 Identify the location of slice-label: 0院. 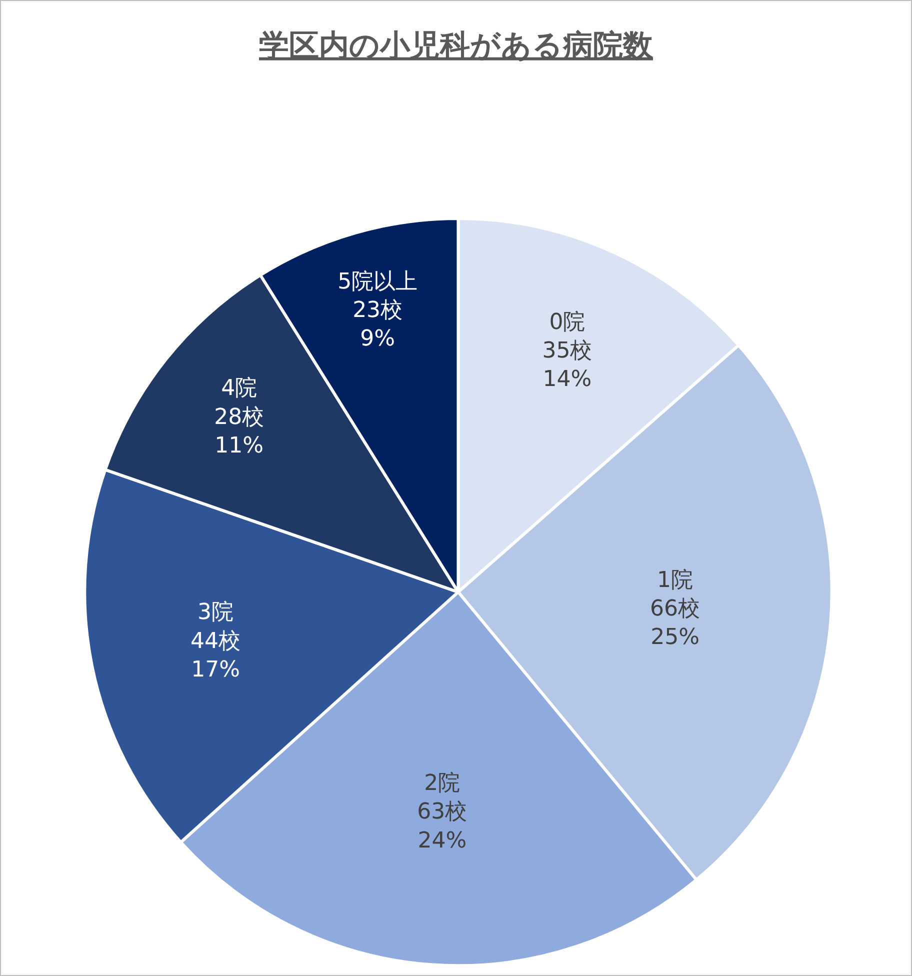
(567, 322).